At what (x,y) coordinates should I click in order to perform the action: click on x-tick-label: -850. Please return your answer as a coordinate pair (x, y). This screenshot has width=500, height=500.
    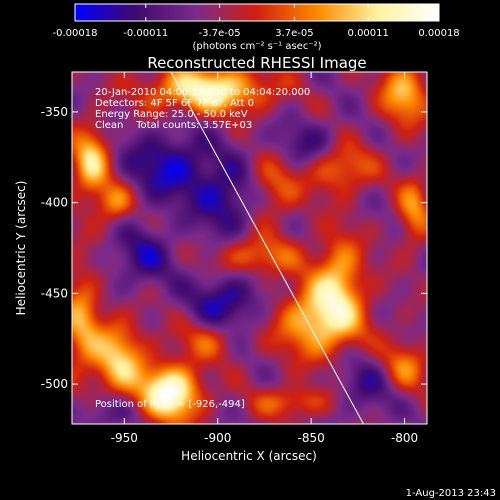
    Looking at the image, I should click on (311, 438).